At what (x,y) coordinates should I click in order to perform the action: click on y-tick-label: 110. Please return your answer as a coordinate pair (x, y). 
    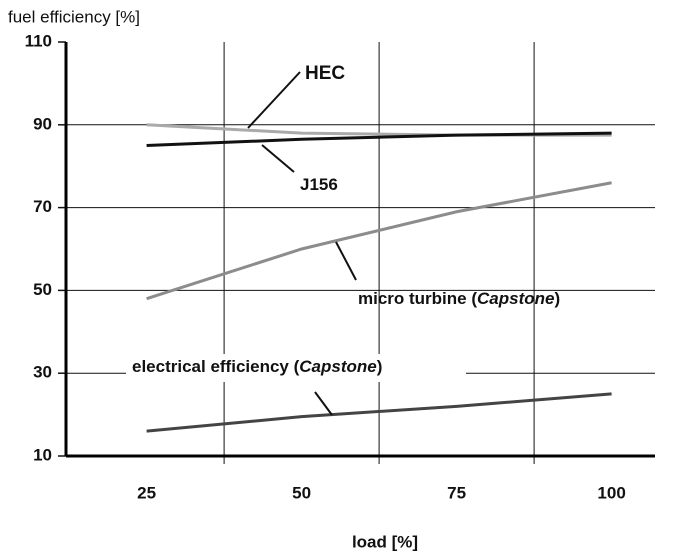
    Looking at the image, I should click on (38, 40).